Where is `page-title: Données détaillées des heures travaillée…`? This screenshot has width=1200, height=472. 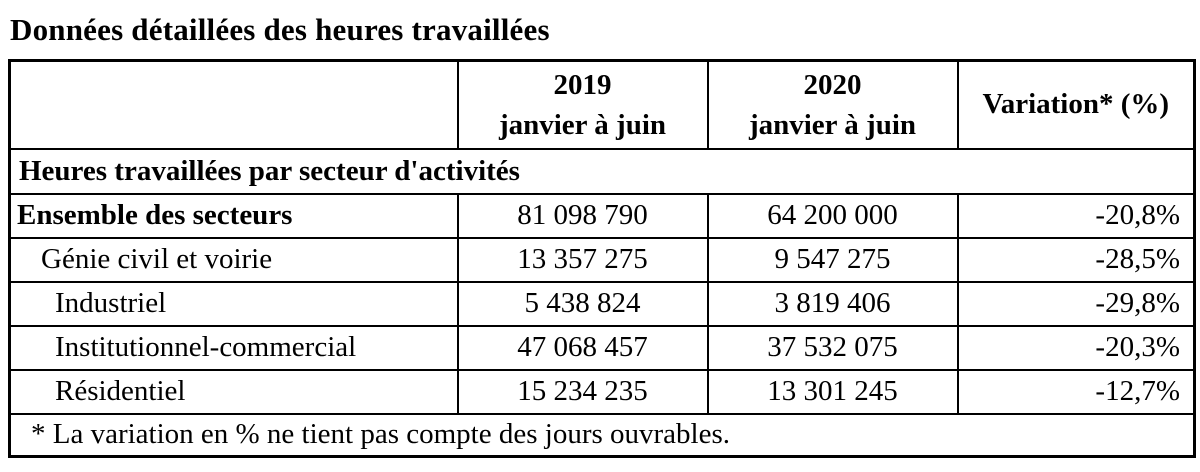
page-title: Données détaillées des heures travaillée… is located at coordinates (280, 29).